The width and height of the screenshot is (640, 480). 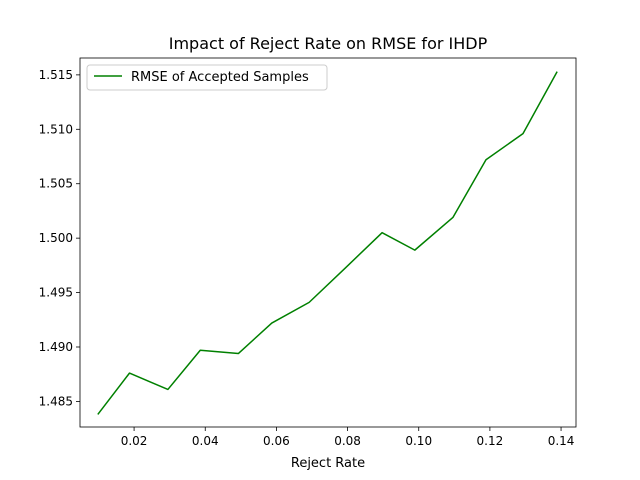 What do you see at coordinates (56, 347) in the screenshot?
I see `y-tick-label: 1.490` at bounding box center [56, 347].